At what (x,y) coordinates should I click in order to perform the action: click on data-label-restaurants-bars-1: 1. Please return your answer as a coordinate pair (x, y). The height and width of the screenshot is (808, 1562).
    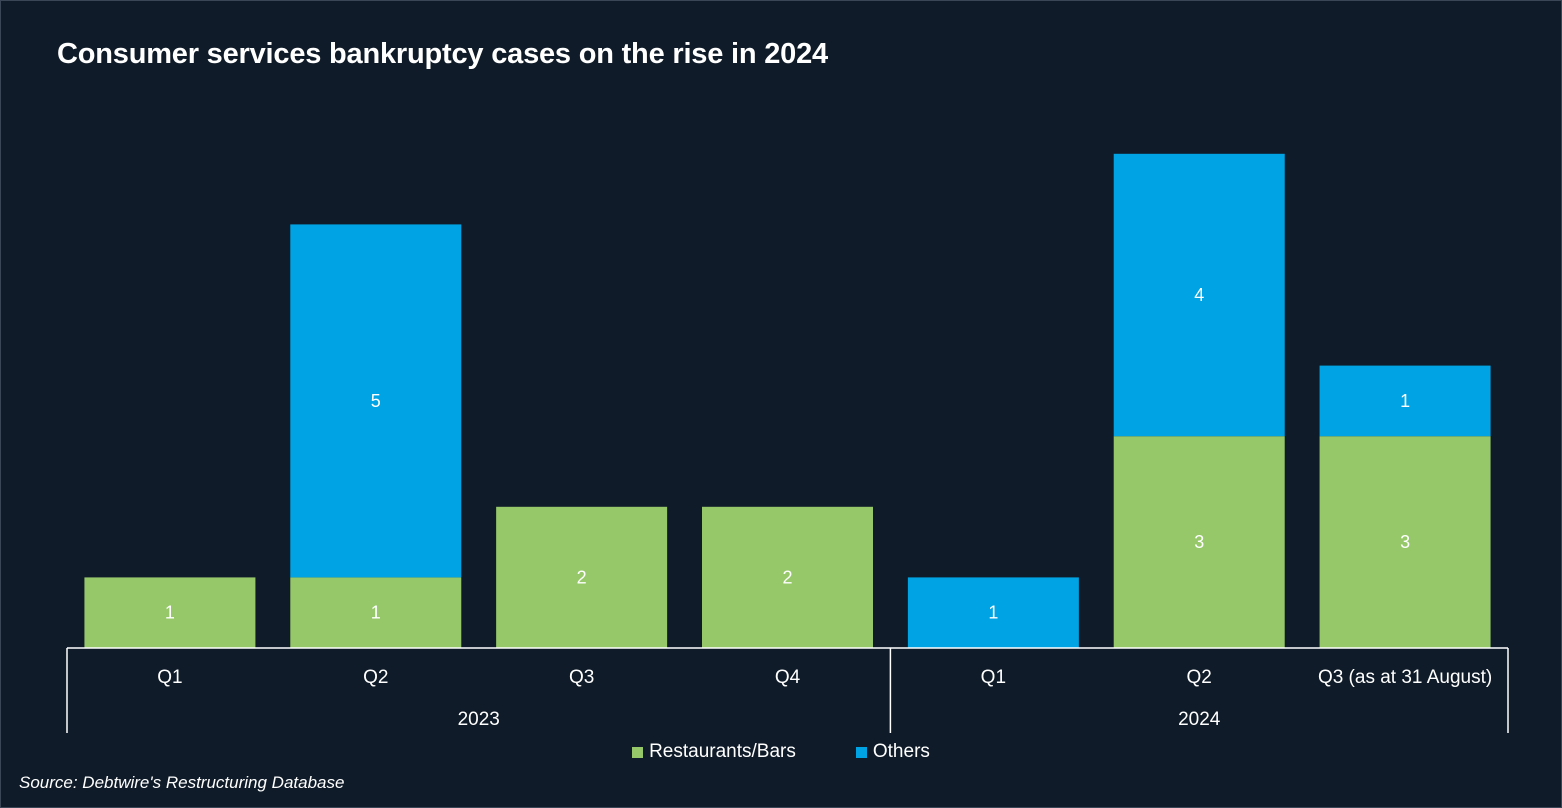
    Looking at the image, I should click on (376, 613).